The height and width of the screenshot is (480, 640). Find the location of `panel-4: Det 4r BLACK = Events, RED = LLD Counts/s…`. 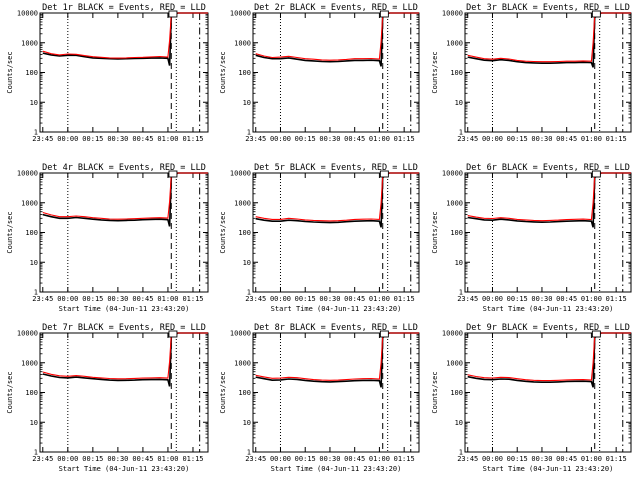

panel-4: Det 4r BLACK = Events, RED = LLD Counts/s… is located at coordinates (107, 238).